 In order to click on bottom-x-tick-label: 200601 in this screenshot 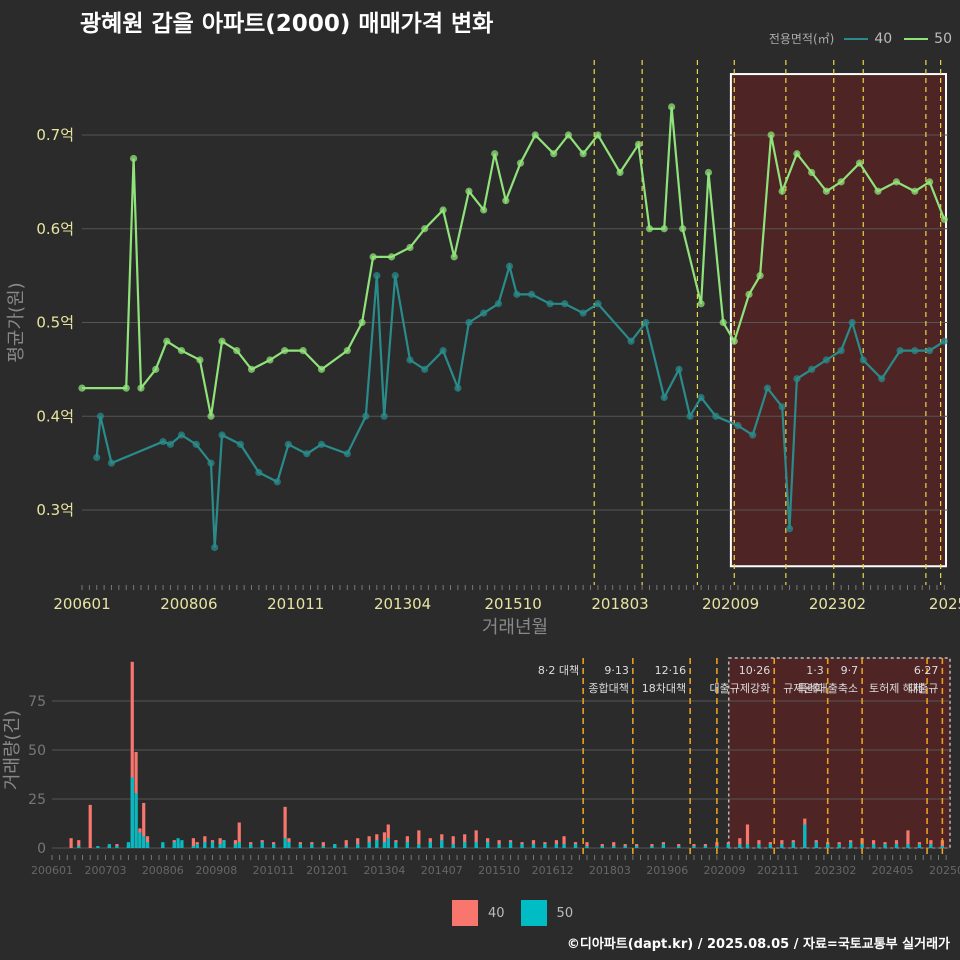, I will do `click(52, 870)`.